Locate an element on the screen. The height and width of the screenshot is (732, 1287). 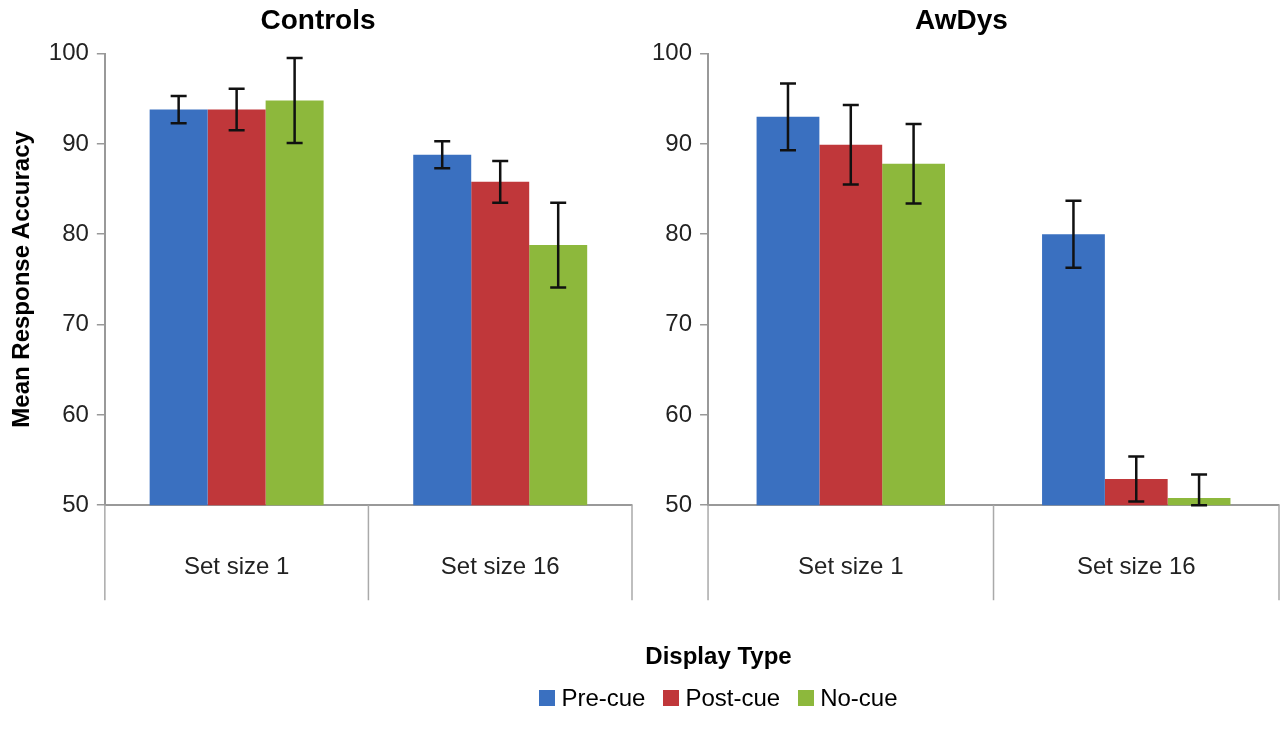
x-axis-title: Display Type is located at coordinates (718, 656).